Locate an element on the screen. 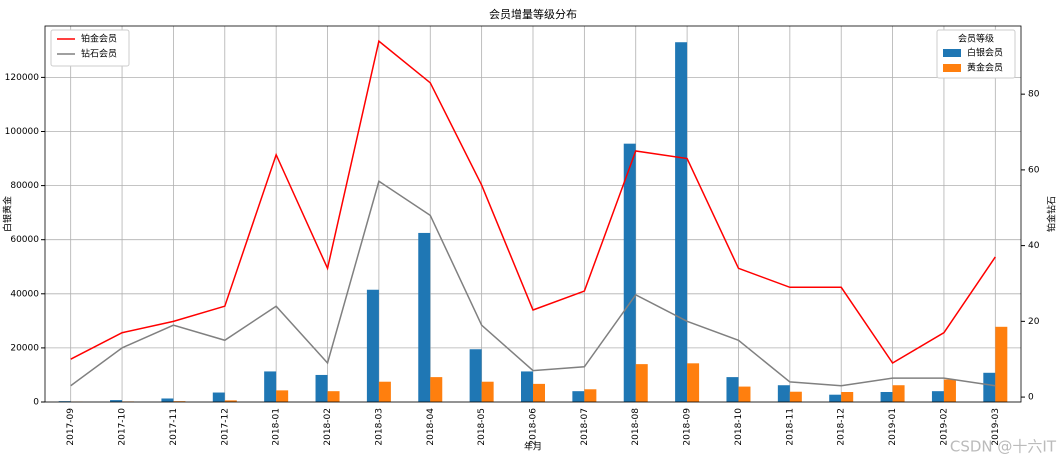 This screenshot has height=465, width=1061. x-tick-label: 2017-09 is located at coordinates (71, 427).